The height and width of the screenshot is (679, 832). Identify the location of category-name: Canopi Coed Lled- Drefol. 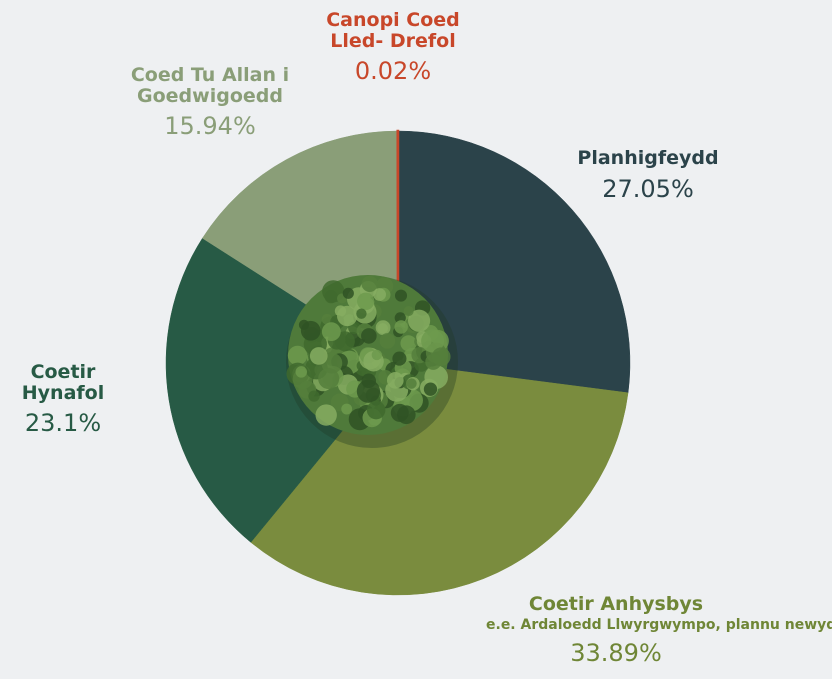
(393, 30).